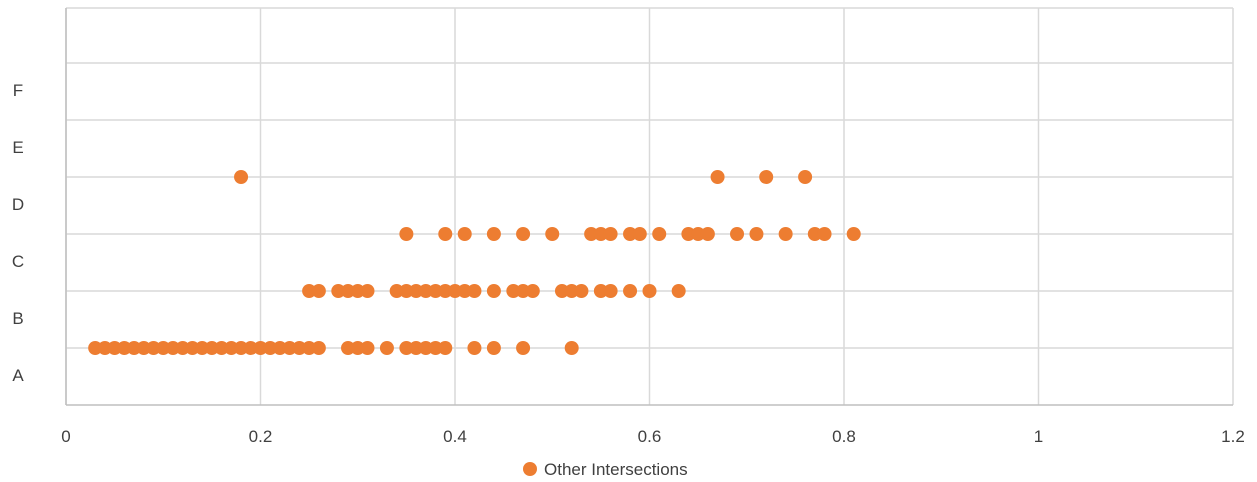  I want to click on x-tick-label: 0.2, so click(261, 436).